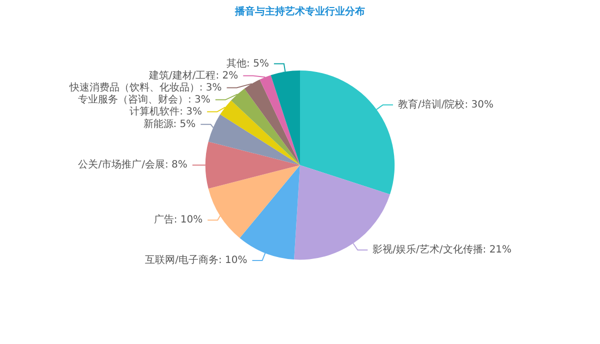 The height and width of the screenshot is (344, 600). Describe the element at coordinates (446, 104) in the screenshot. I see `slice-label: 教育/培训/院校: 30%` at that location.